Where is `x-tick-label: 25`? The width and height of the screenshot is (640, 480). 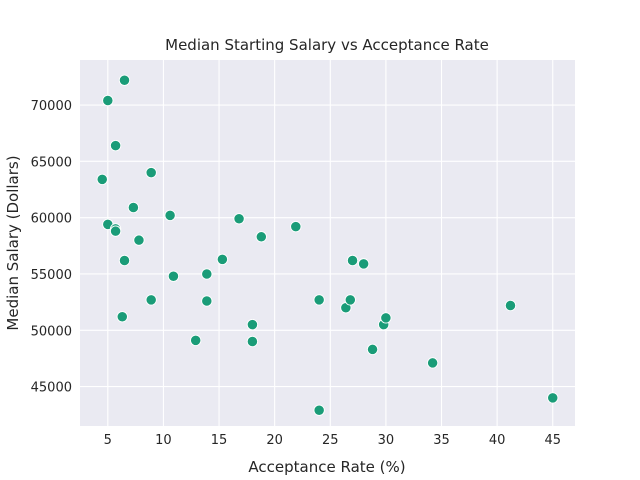
x-tick-label: 25 is located at coordinates (330, 440).